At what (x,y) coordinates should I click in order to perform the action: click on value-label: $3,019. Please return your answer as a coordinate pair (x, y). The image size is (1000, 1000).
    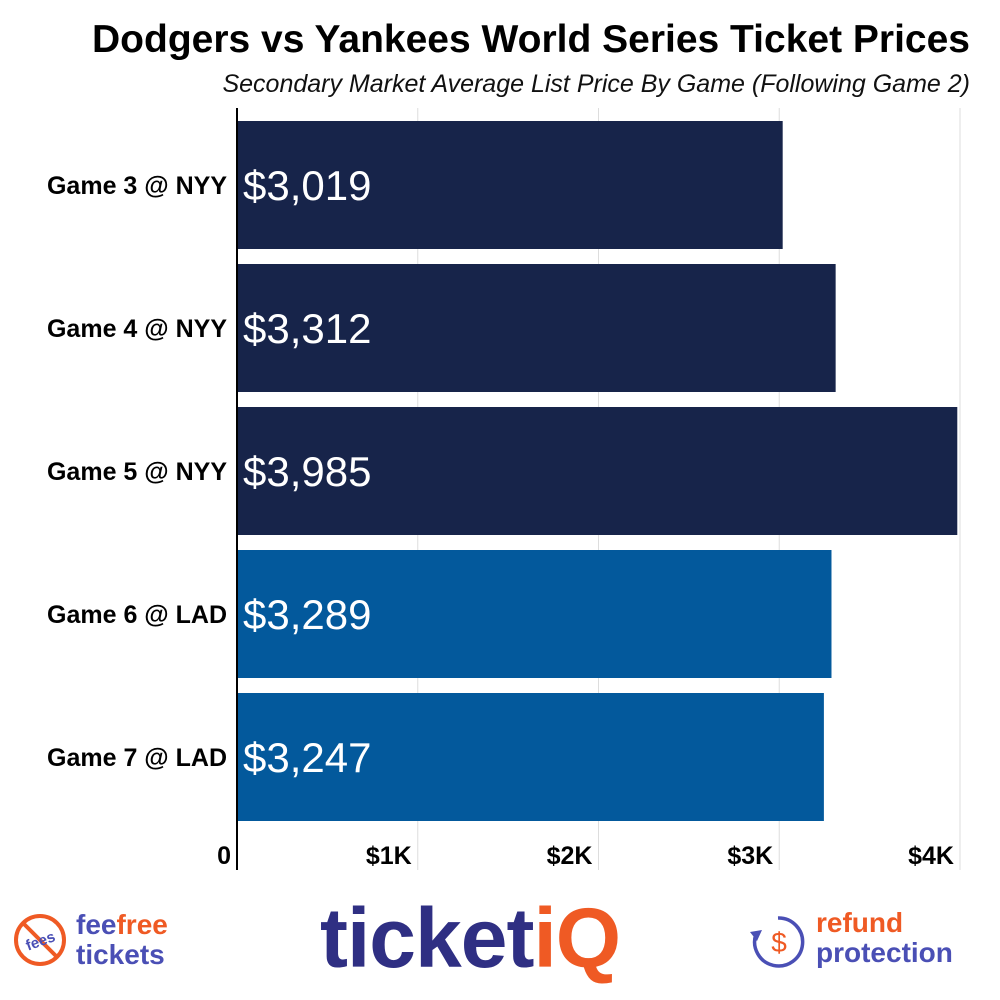
    Looking at the image, I should click on (307, 185).